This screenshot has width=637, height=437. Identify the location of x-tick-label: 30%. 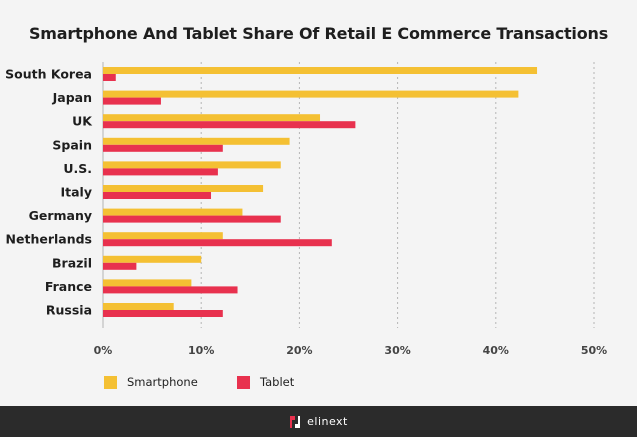
(397, 350).